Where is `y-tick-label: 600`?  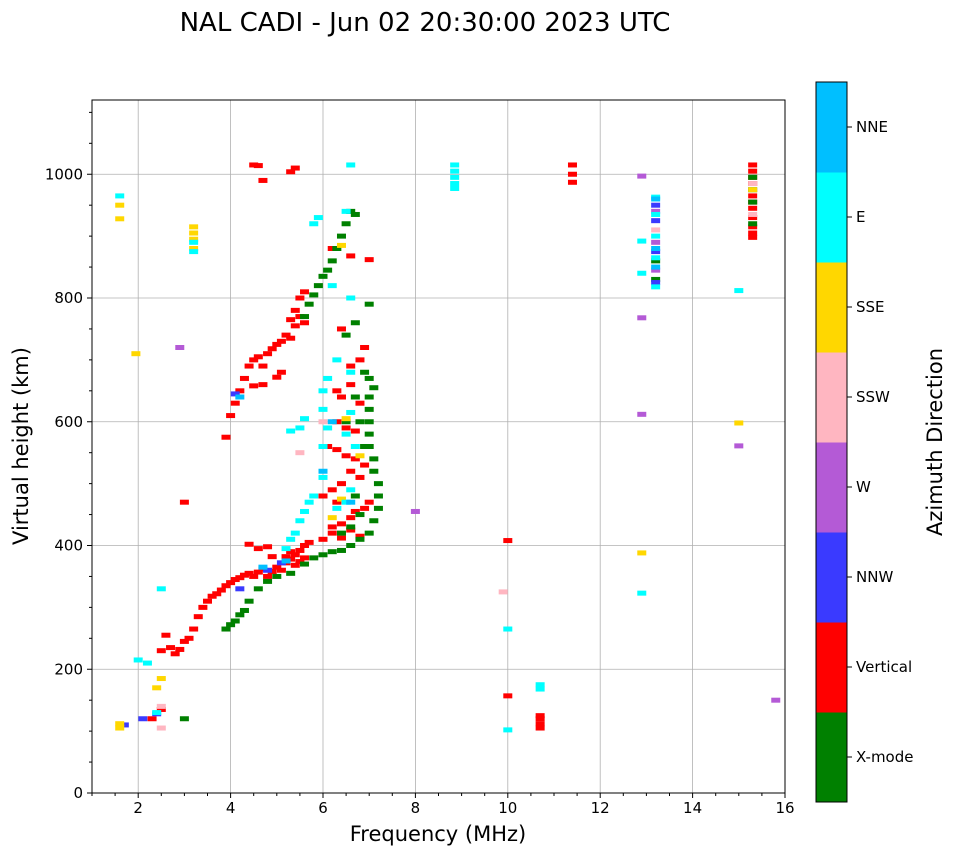
y-tick-label: 600 is located at coordinates (68, 422).